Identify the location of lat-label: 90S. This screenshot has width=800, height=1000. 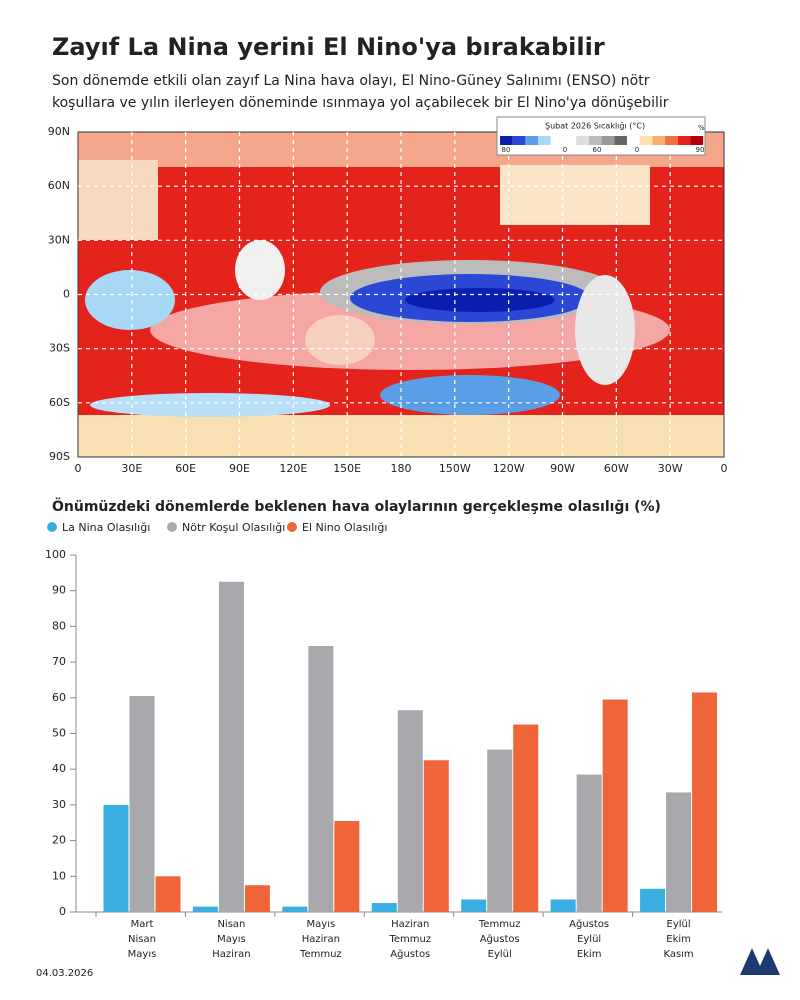
(59, 456).